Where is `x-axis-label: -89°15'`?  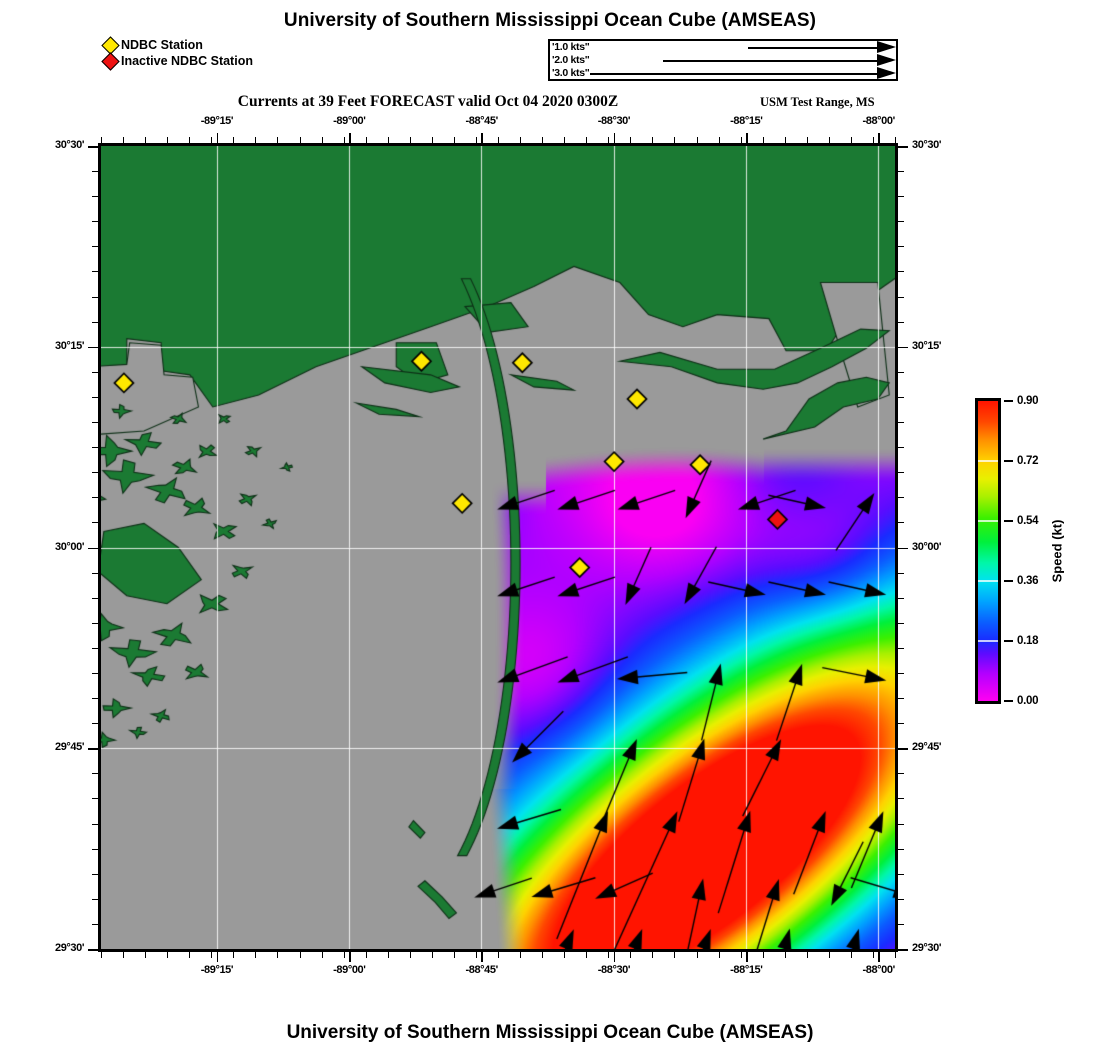 x-axis-label: -89°15' is located at coordinates (217, 121).